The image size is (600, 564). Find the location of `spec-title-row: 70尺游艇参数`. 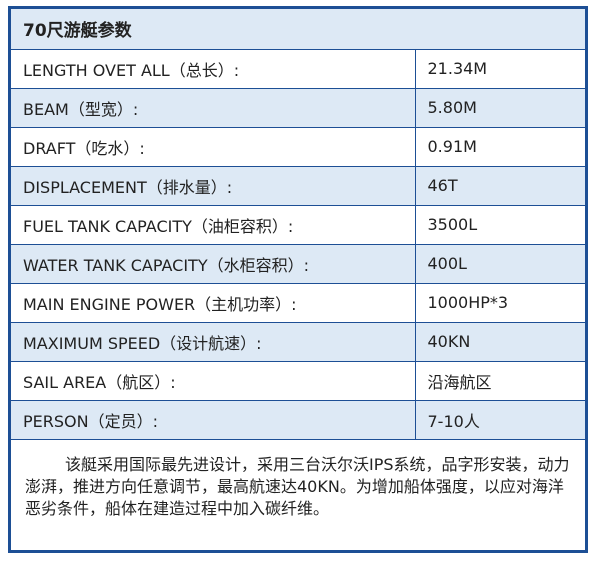

spec-title-row: 70尺游艇参数 is located at coordinates (298, 29).